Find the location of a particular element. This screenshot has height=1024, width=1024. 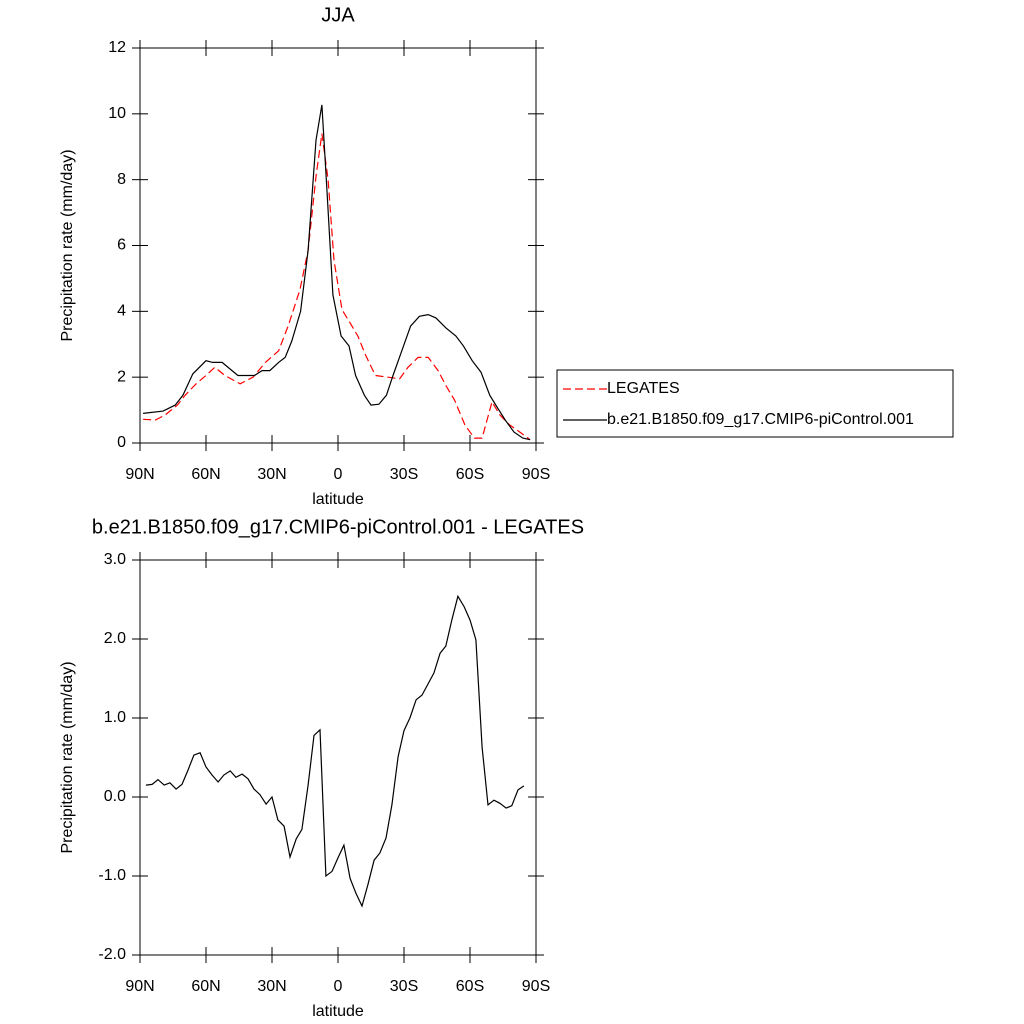

y-tick-label: 8 is located at coordinates (121, 179).